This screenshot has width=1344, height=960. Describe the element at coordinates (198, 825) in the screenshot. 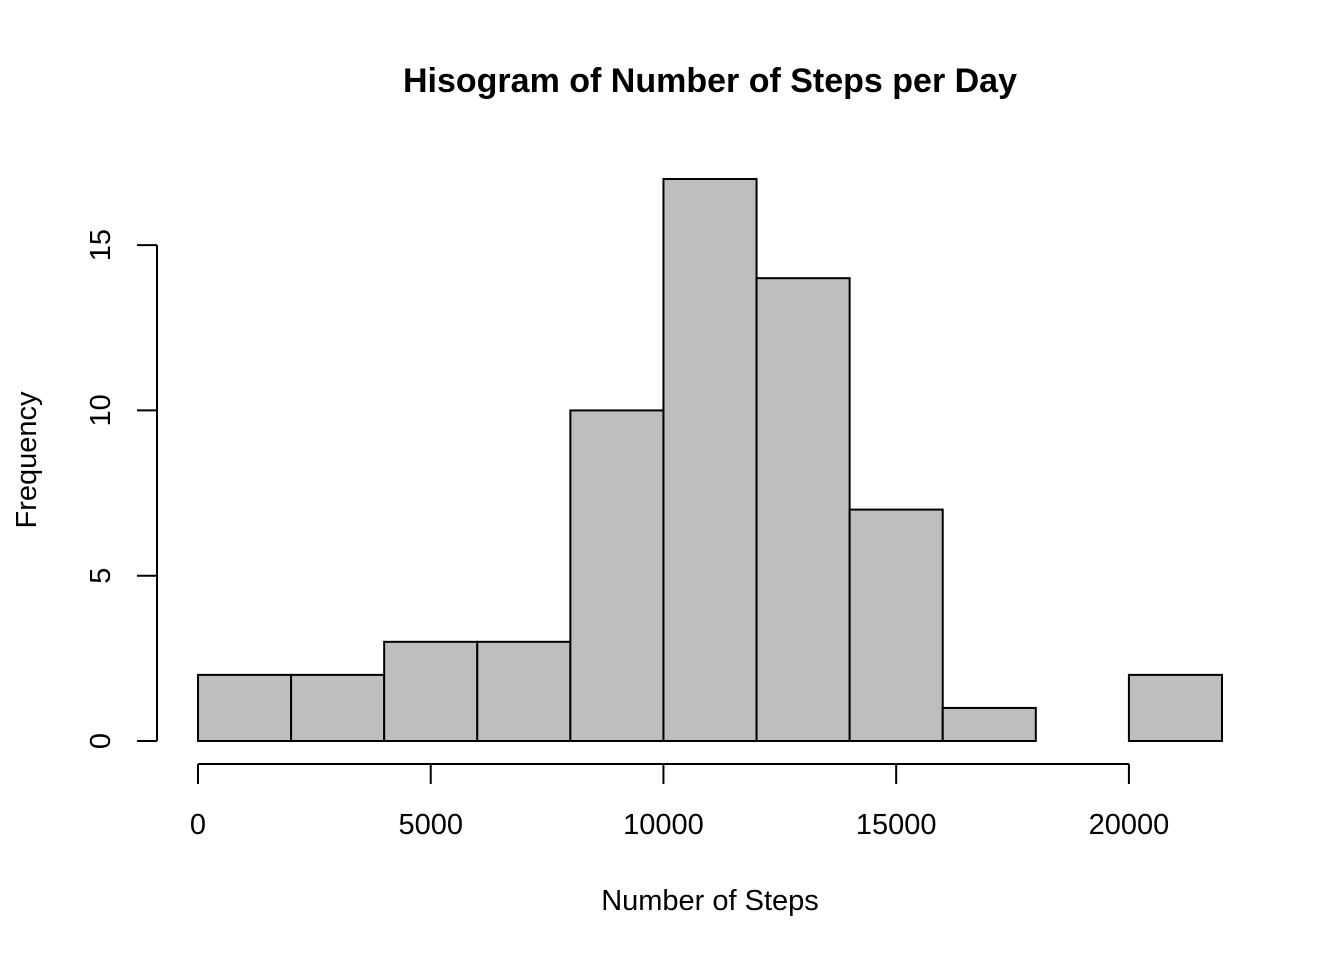

I see `x-tick-label-0: 0` at that location.